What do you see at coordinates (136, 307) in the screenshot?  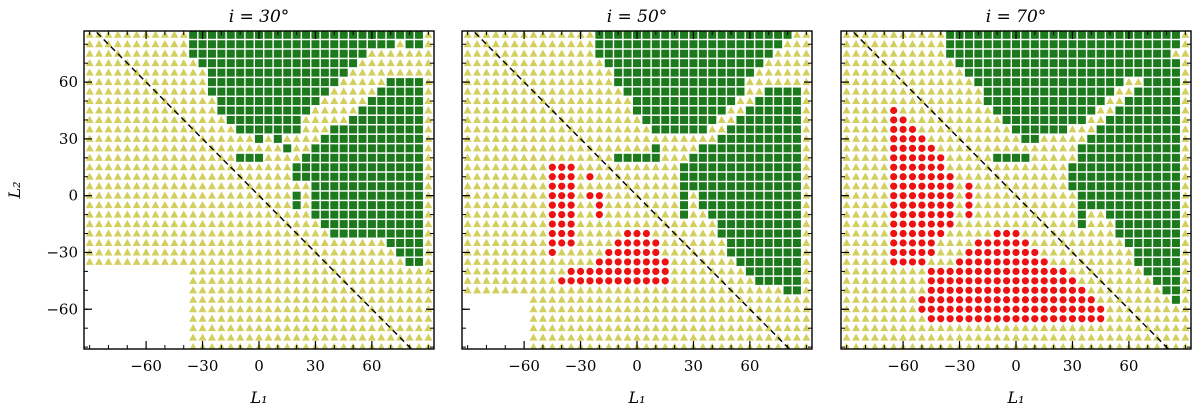 I see `blank-region` at bounding box center [136, 307].